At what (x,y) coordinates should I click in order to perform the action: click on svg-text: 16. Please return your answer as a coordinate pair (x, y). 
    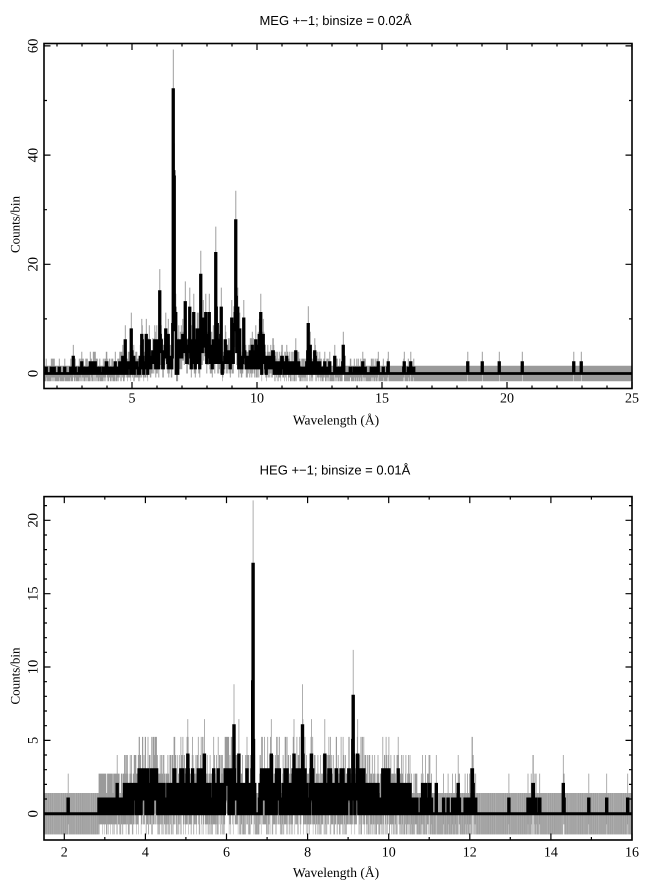
    Looking at the image, I should click on (632, 853).